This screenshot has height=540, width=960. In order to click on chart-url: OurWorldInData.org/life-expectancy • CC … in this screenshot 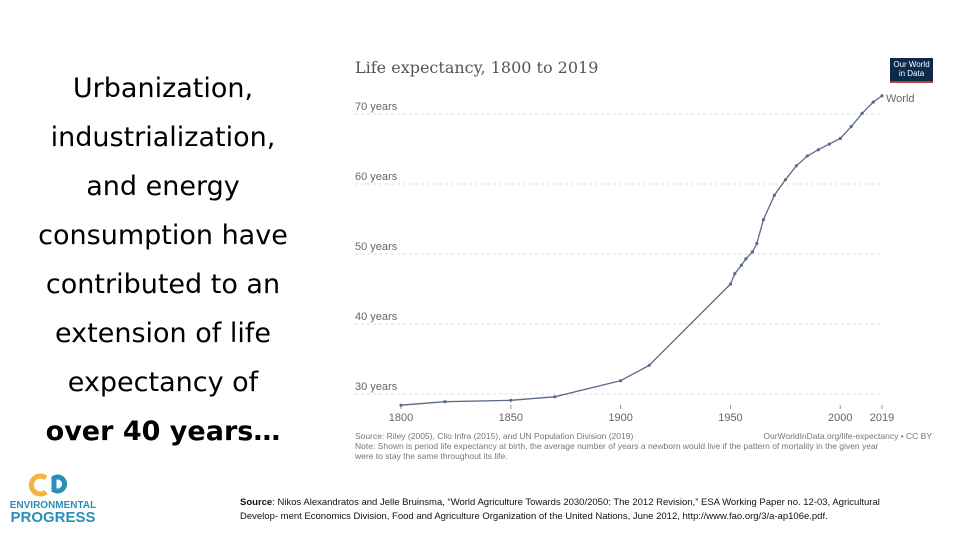, I will do `click(847, 436)`.